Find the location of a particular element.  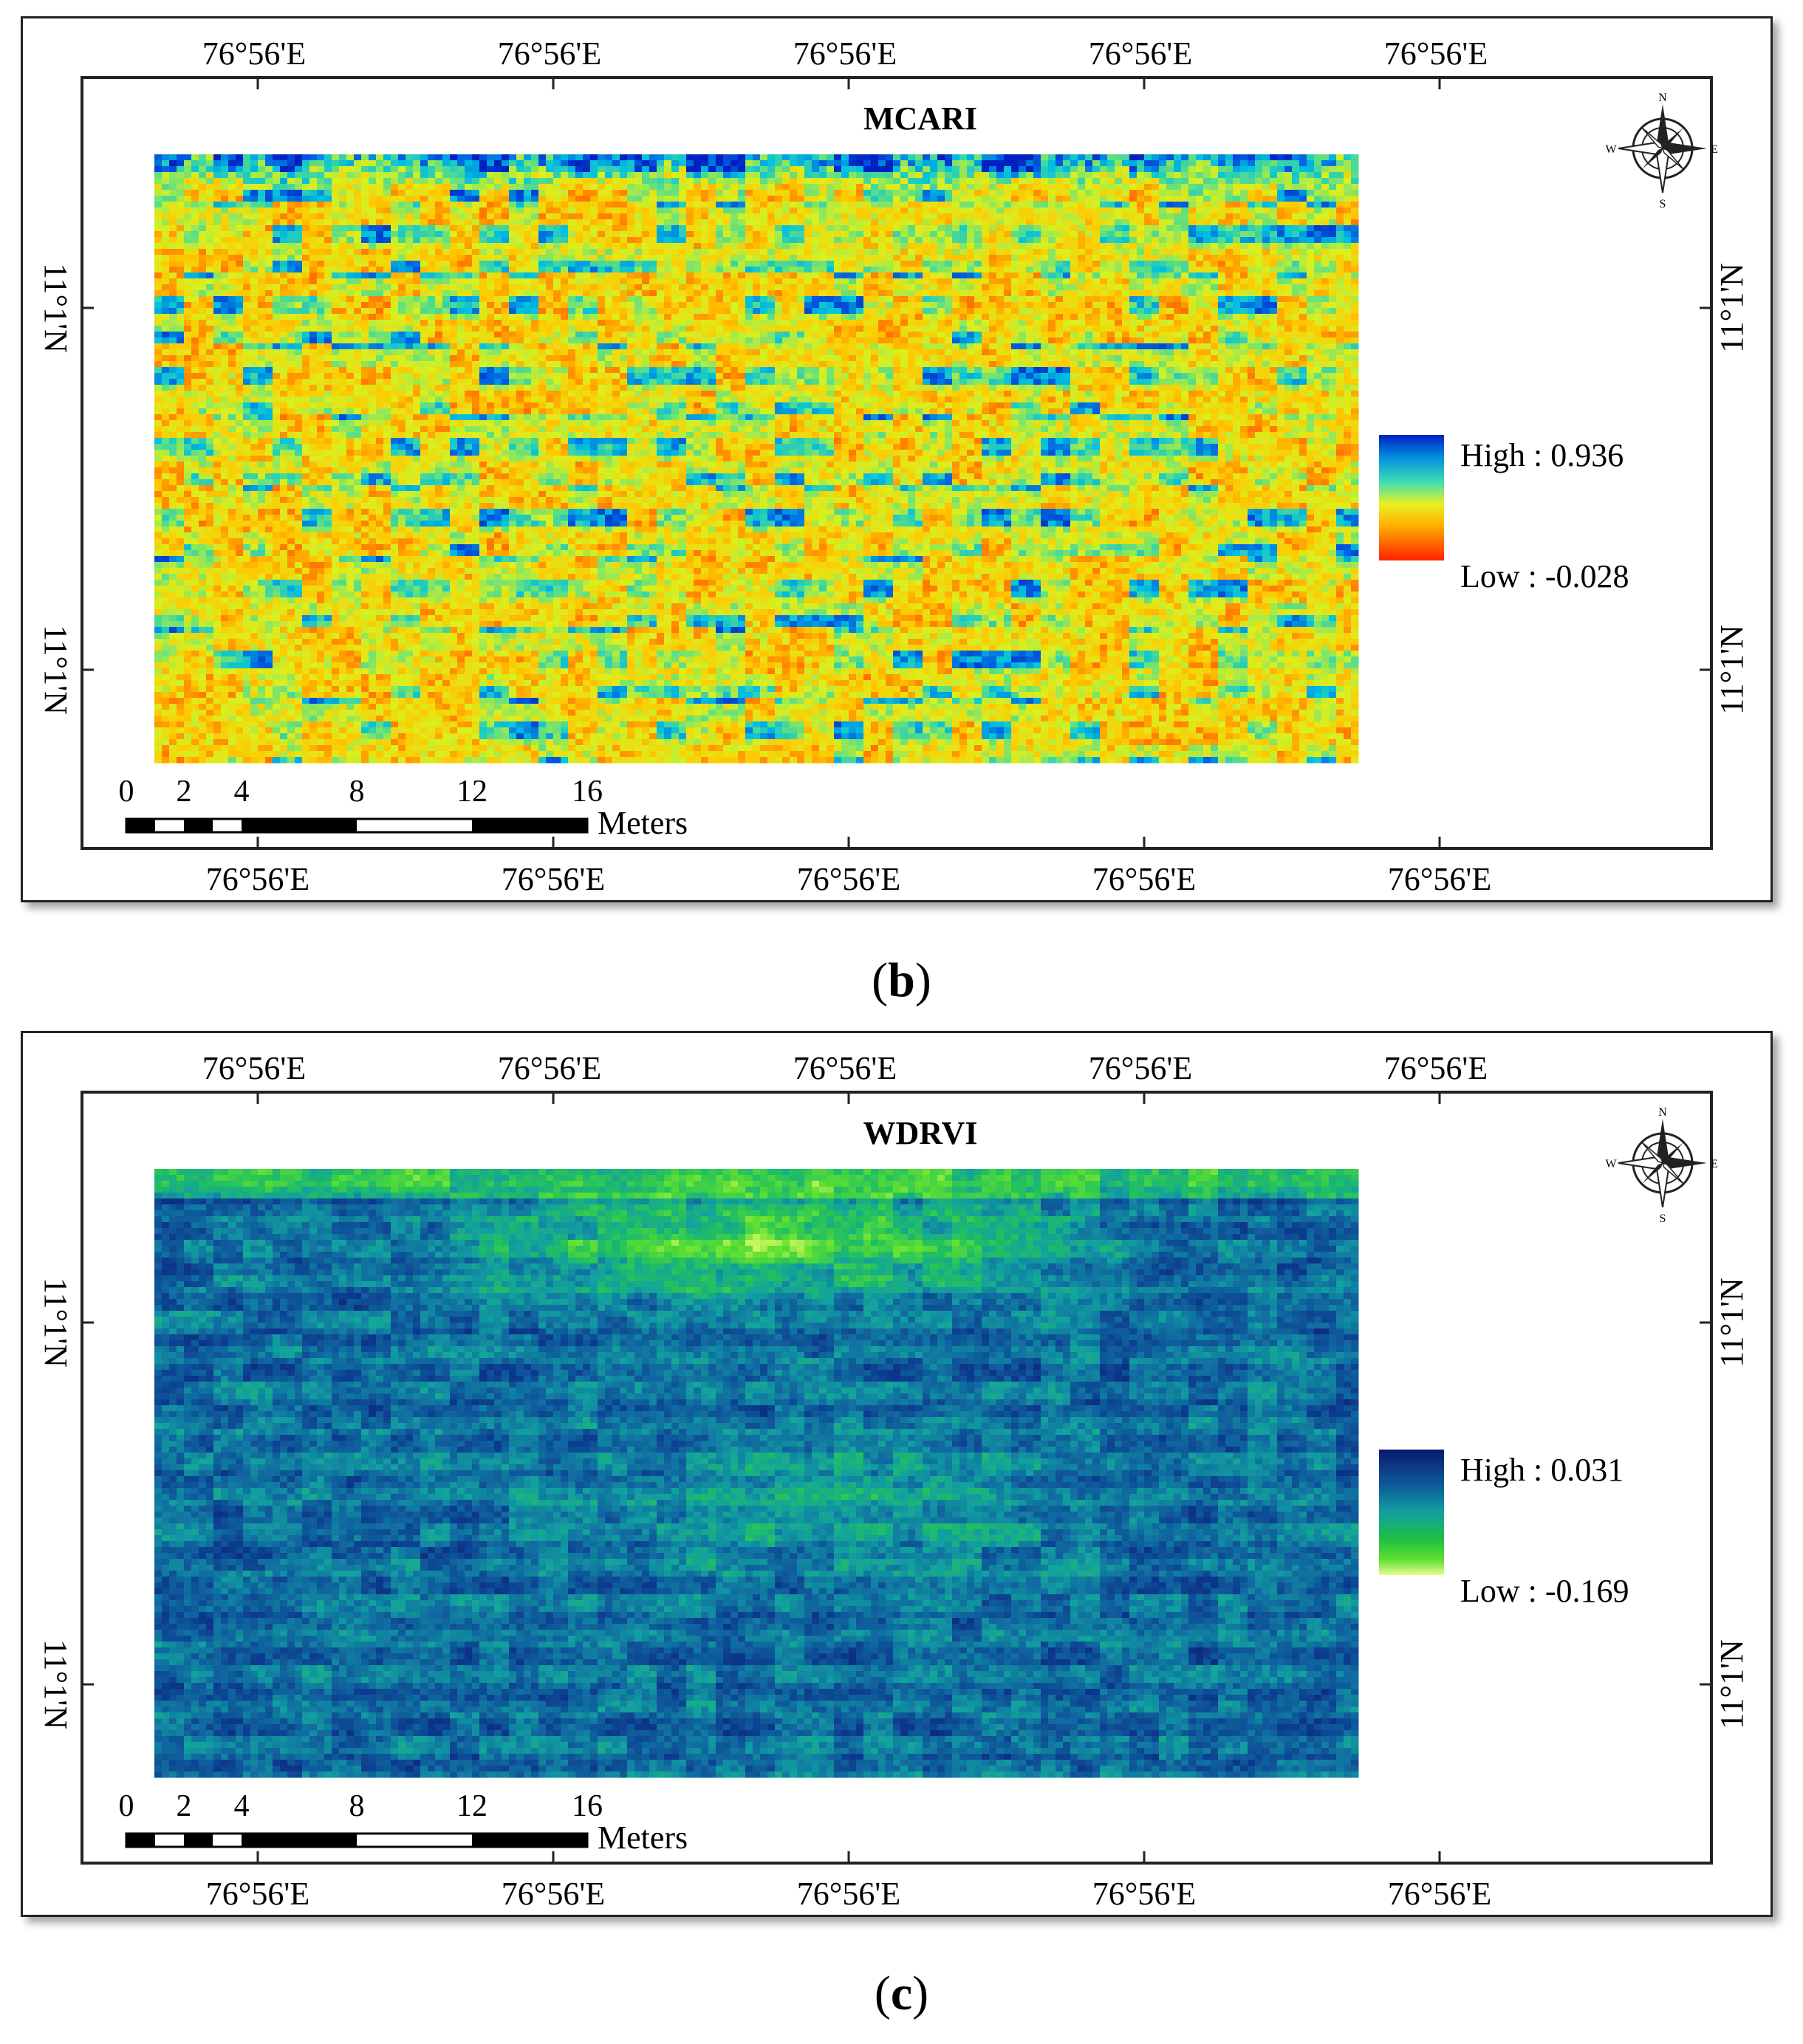

figure-caption-b: (b) is located at coordinates (901, 981).